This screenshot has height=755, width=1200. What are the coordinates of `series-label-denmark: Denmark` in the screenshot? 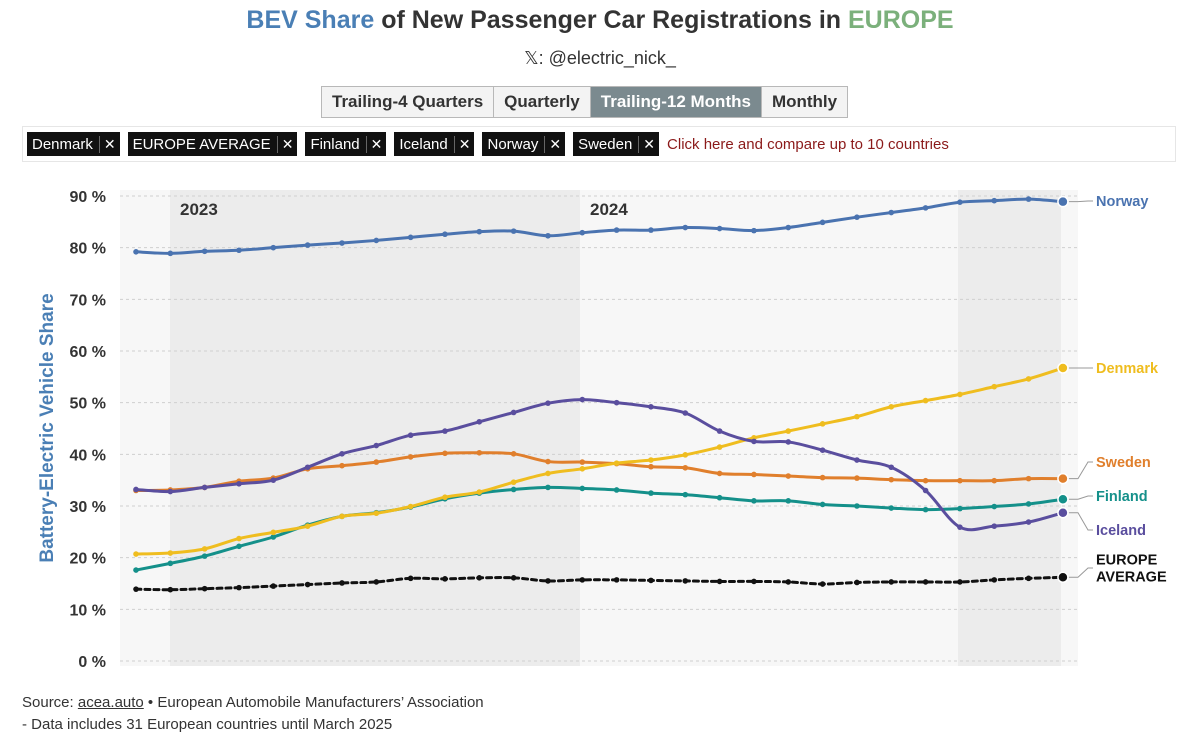 It's located at (1127, 369).